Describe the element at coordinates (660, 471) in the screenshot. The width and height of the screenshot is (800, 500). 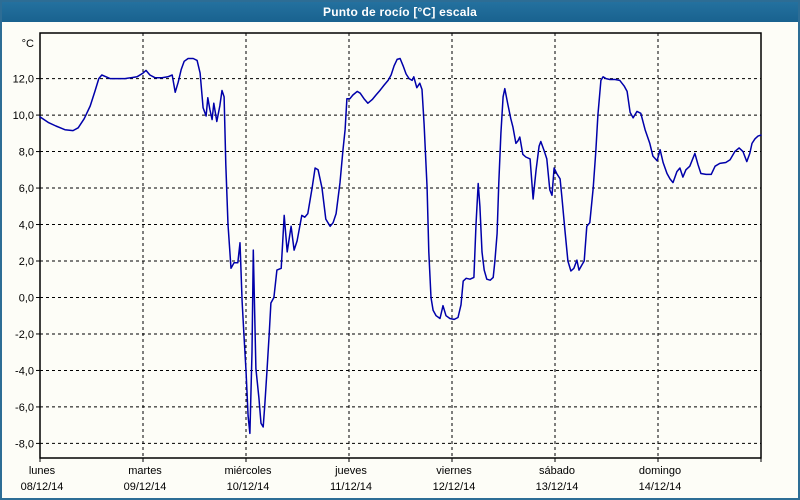
I see `day-name-label: domingo` at that location.